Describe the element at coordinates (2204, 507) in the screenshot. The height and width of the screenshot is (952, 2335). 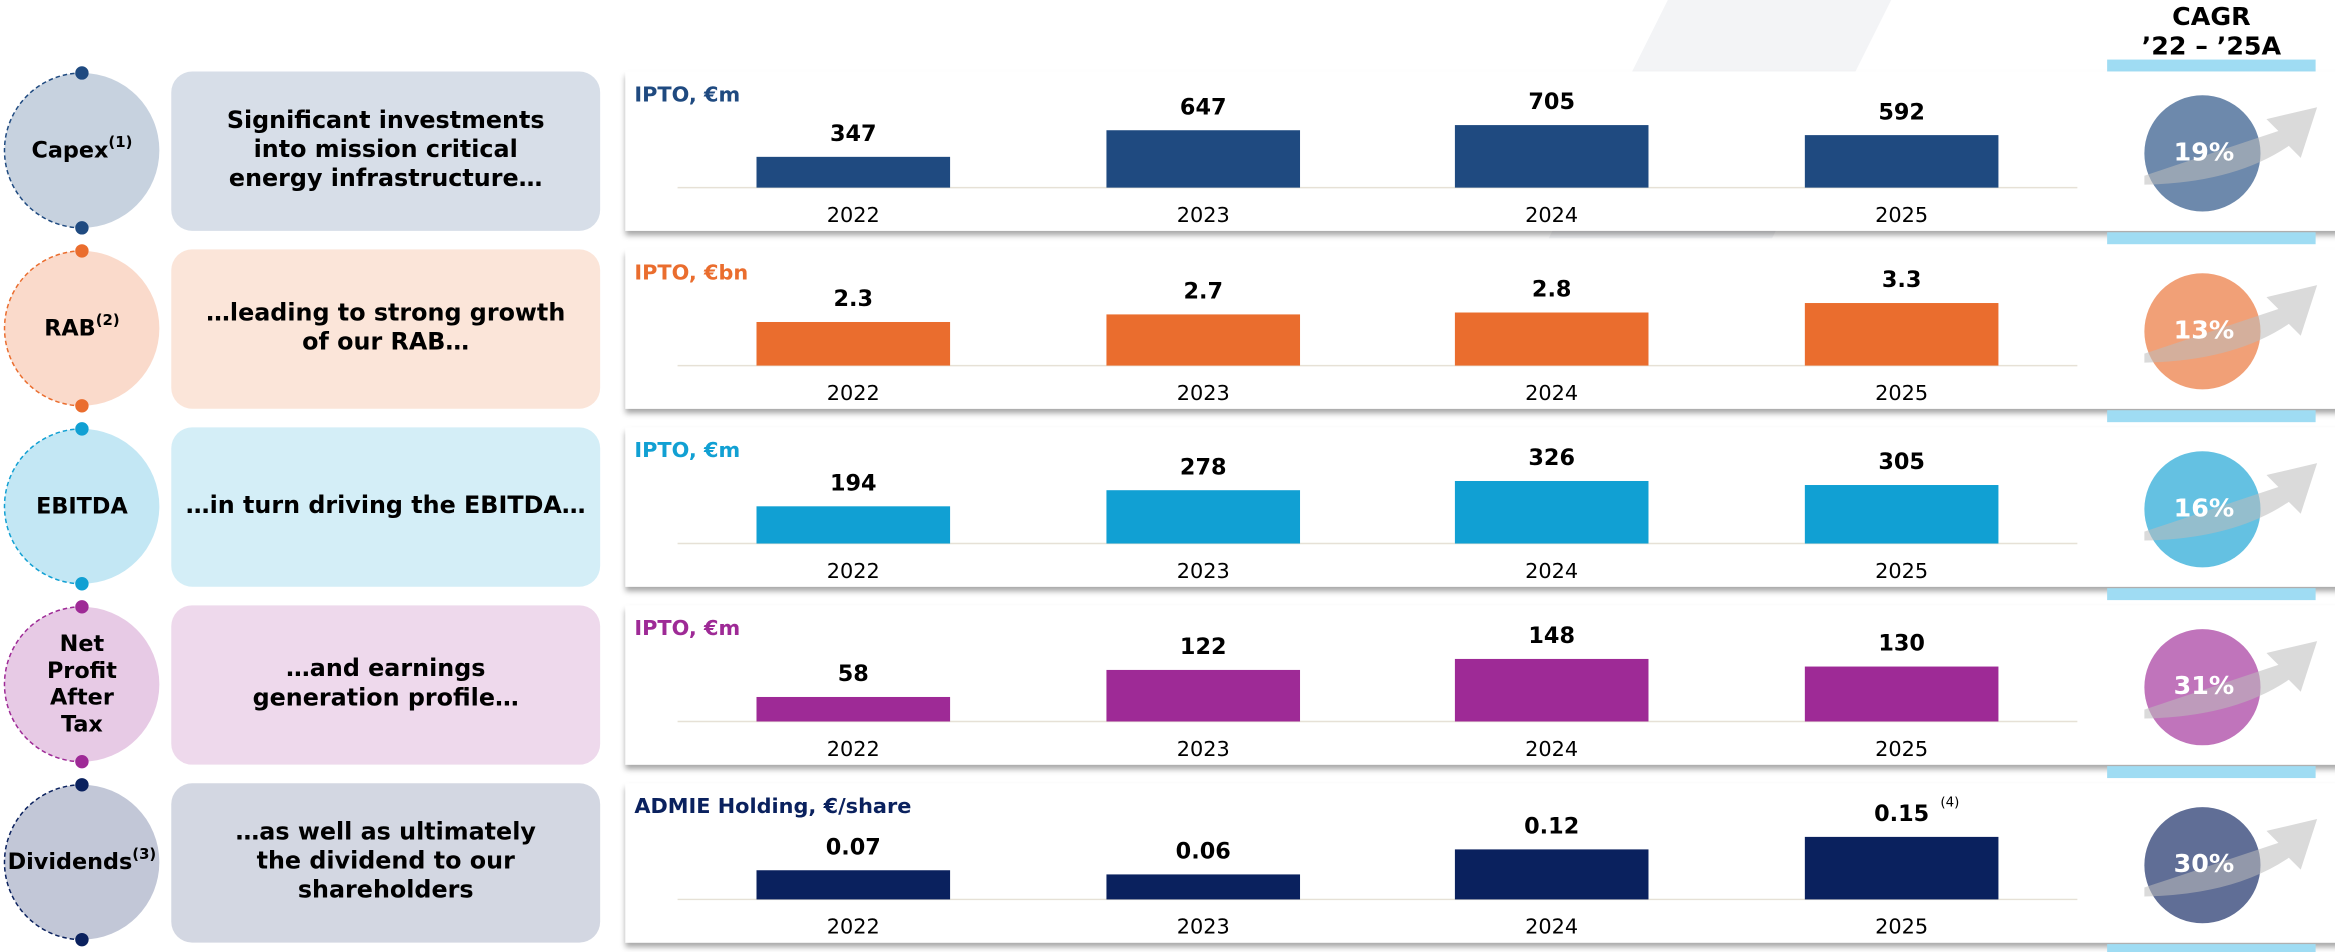
I see `cagr-value: 16%` at that location.